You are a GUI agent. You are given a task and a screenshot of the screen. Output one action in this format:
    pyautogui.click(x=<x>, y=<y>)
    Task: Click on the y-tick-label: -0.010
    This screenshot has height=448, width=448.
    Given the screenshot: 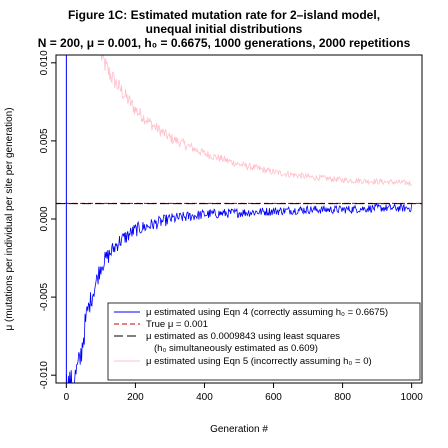 What is the action you would take?
    pyautogui.click(x=44, y=375)
    